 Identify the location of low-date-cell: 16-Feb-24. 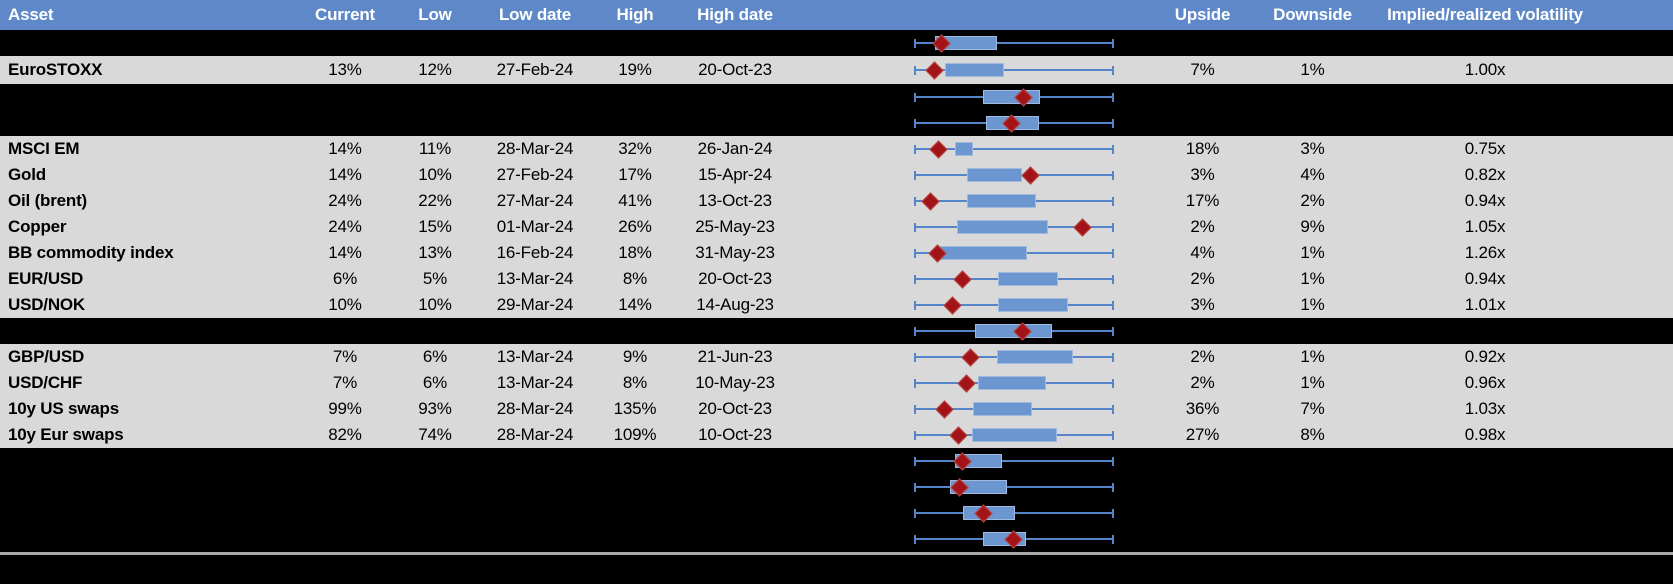
(535, 252).